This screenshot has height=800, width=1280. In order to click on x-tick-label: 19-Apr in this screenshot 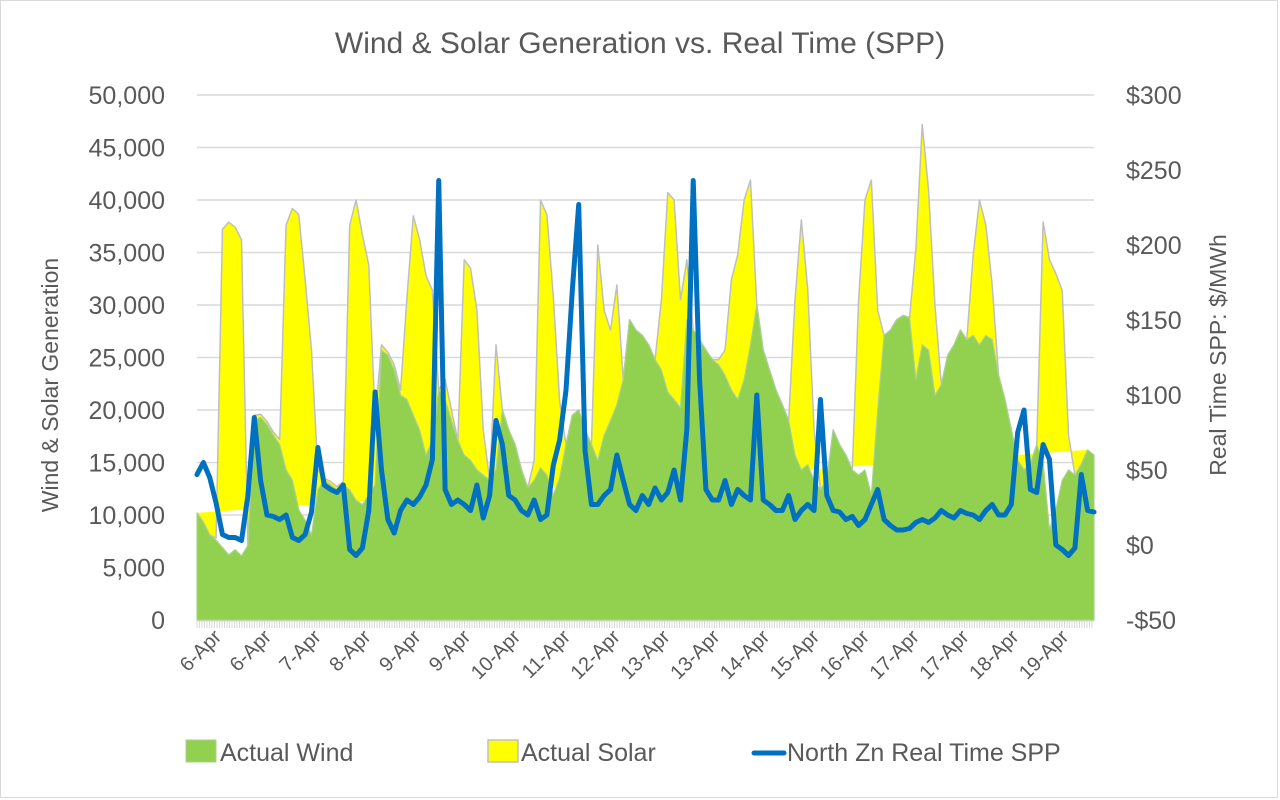, I will do `click(1044, 655)`.